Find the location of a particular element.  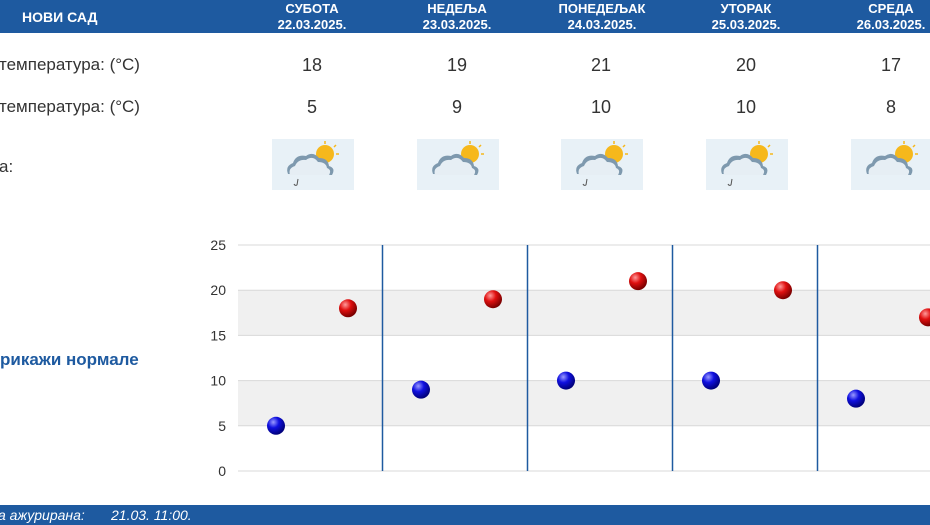

y-tick-label: 5 is located at coordinates (222, 426).